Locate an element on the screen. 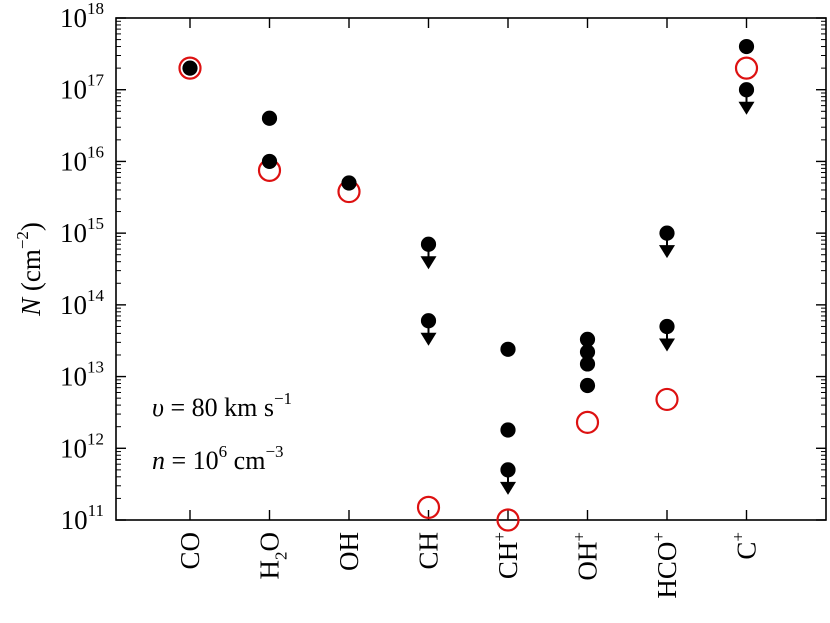 This screenshot has height=623, width=830. y-tick-label: 1011 is located at coordinates (82, 518).